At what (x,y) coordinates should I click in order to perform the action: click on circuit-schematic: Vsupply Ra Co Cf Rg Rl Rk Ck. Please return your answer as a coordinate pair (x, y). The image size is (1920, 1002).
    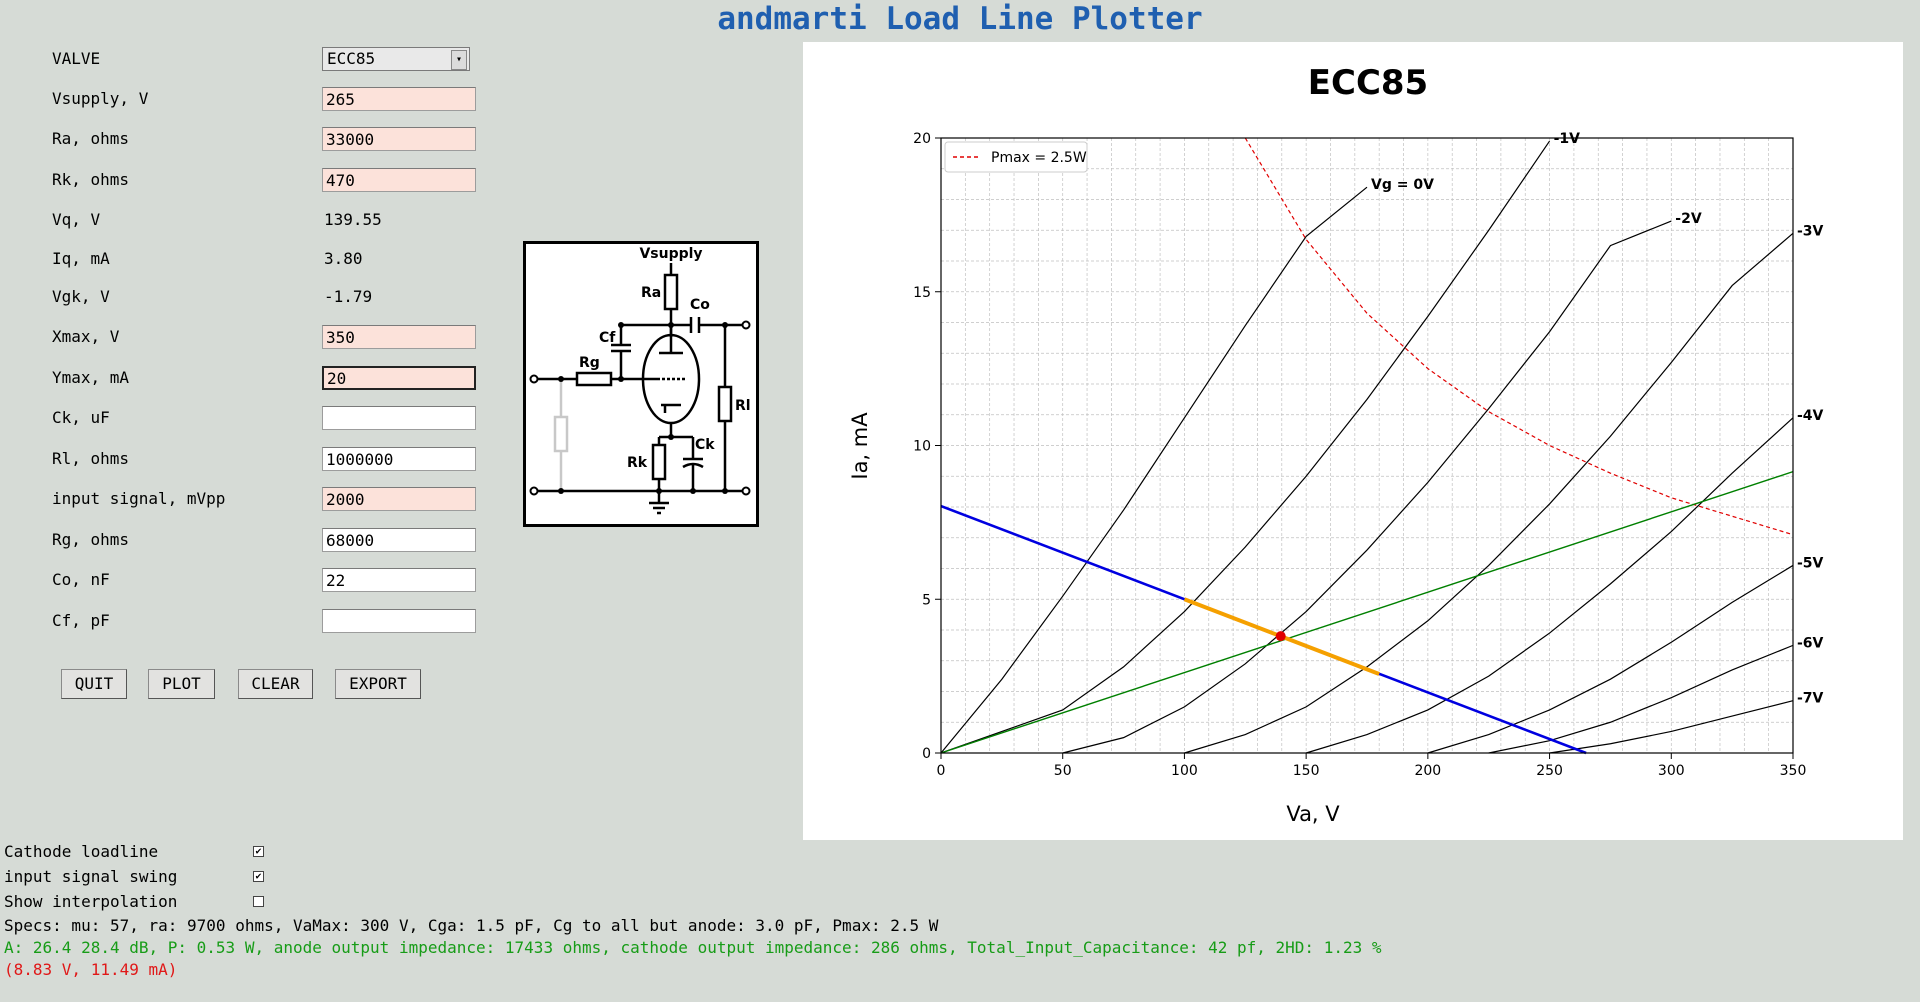
    Looking at the image, I should click on (641, 384).